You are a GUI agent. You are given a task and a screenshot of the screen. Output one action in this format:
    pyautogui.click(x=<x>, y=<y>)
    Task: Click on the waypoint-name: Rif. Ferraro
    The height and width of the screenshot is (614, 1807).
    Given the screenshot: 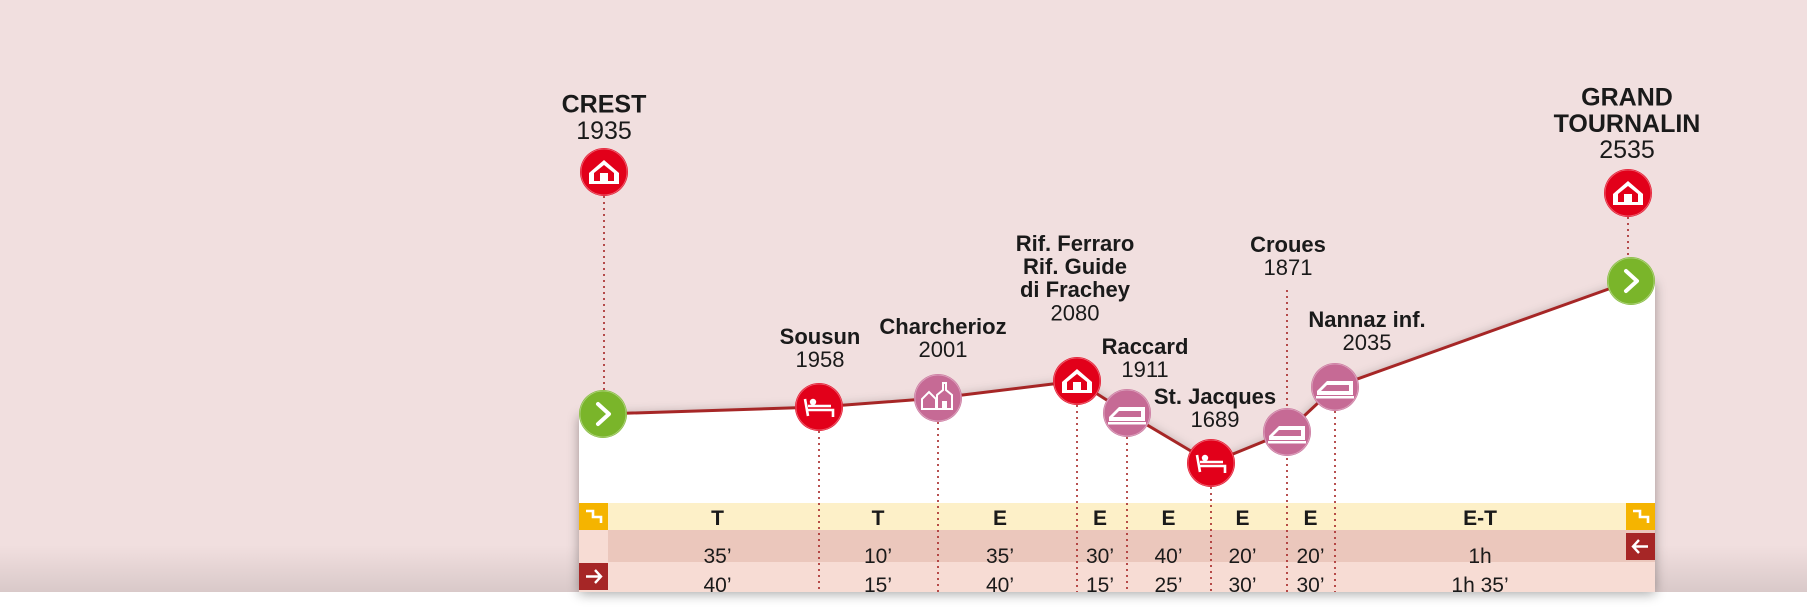 What is the action you would take?
    pyautogui.click(x=1075, y=243)
    